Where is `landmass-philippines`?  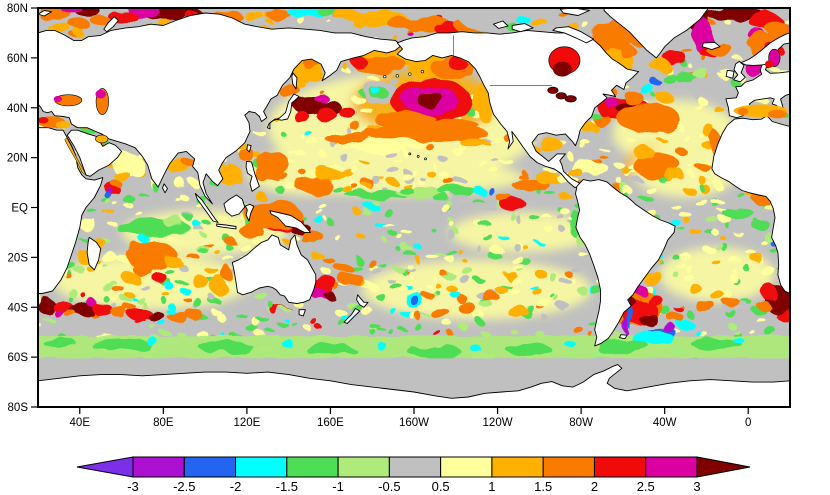 landmass-philippines is located at coordinates (252, 176).